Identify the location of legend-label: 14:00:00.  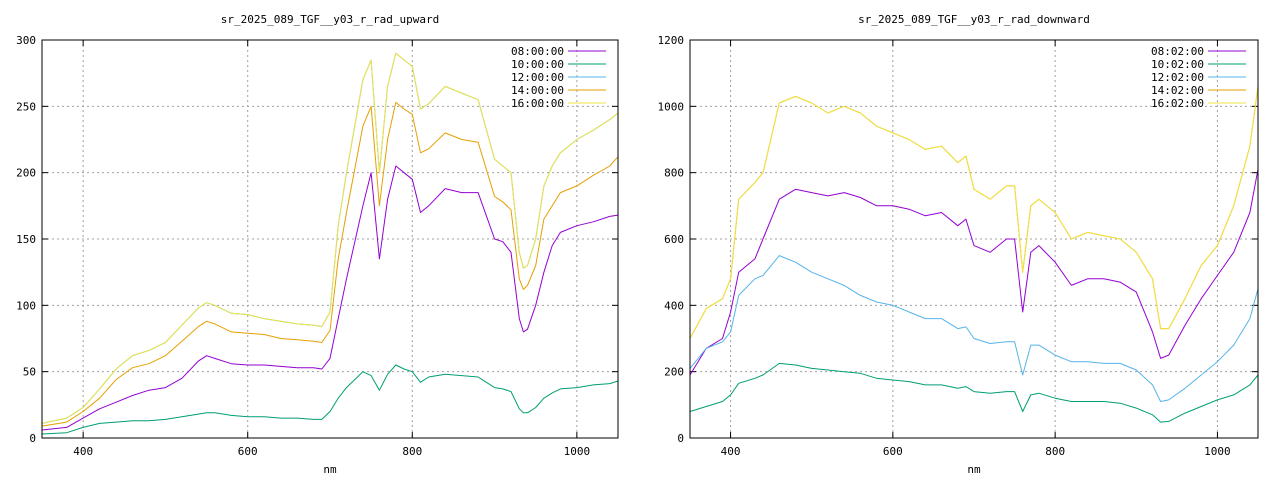
(537, 90).